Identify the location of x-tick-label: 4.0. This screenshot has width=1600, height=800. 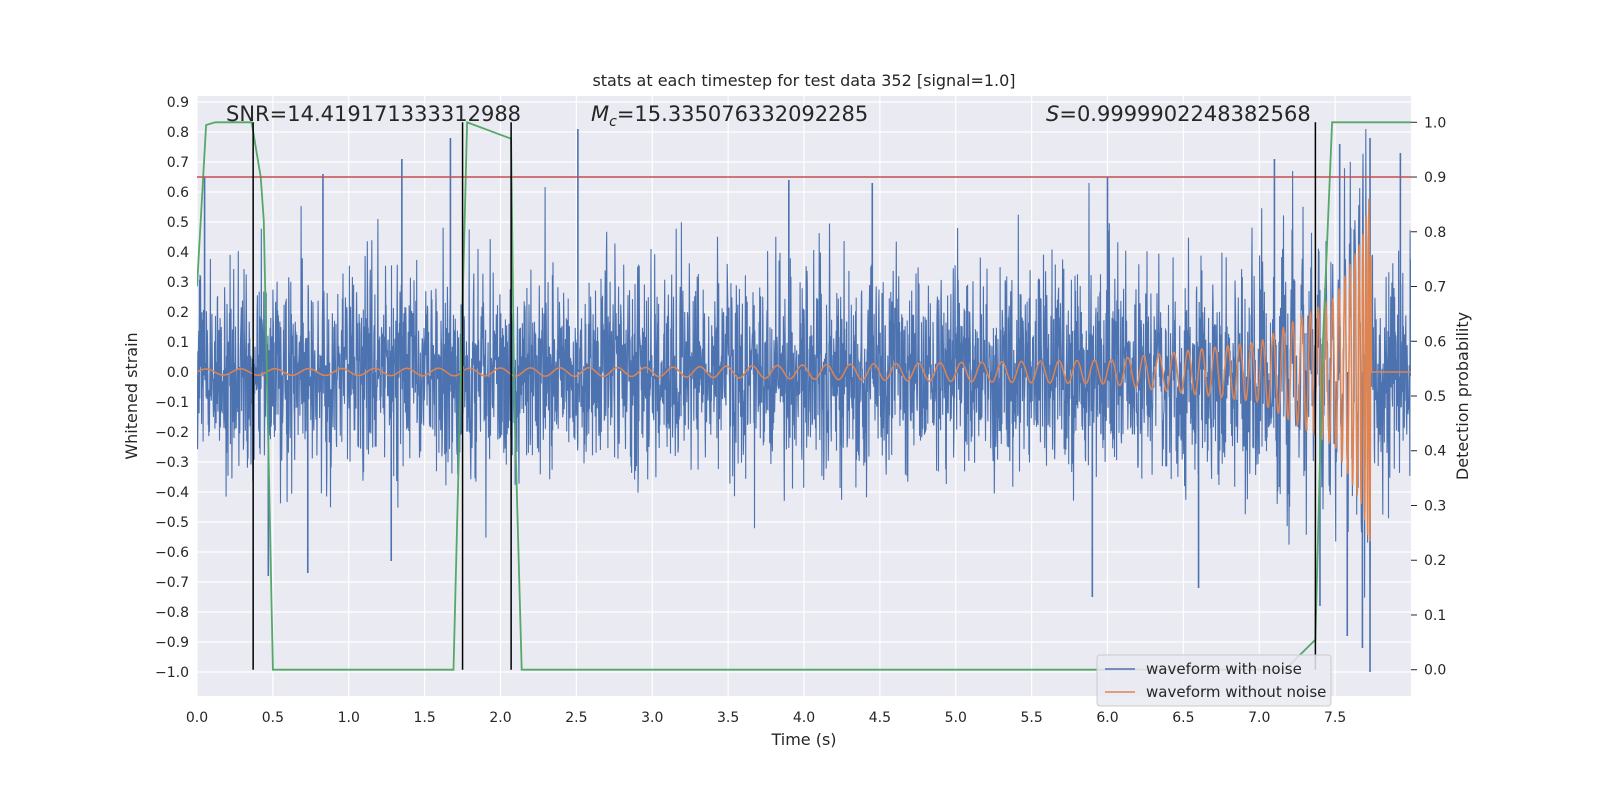
(804, 718).